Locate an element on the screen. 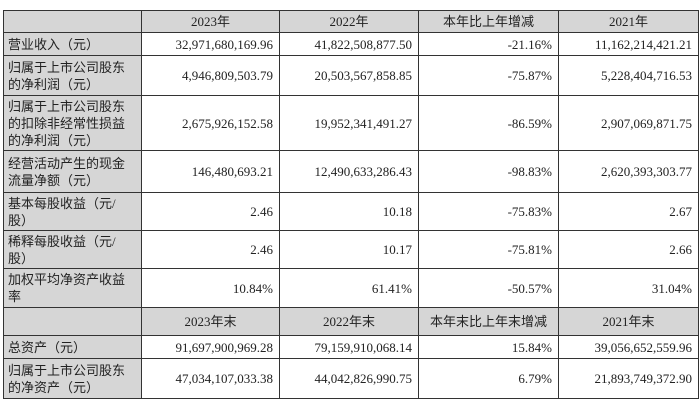 The height and width of the screenshot is (404, 700). row-label: 基本每股收益（元/股） is located at coordinates (72, 211).